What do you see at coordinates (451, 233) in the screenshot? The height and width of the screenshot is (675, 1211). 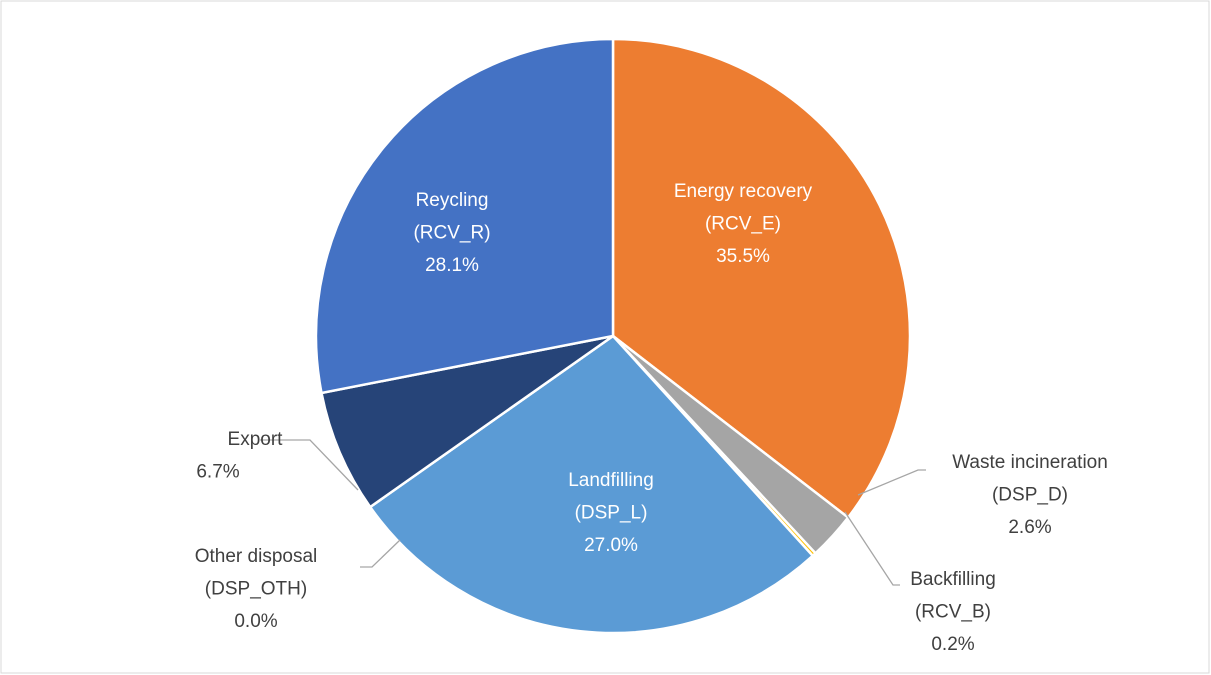 I see `slice-label: (RCV_R)` at bounding box center [451, 233].